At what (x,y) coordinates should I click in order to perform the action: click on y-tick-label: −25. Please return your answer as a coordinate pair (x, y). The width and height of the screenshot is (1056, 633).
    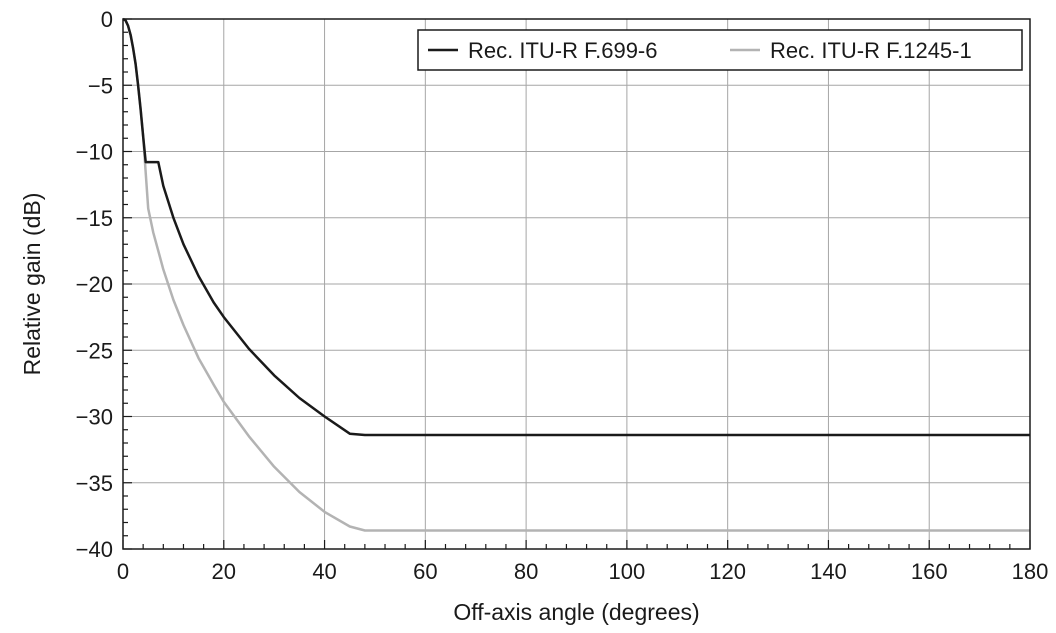
    Looking at the image, I should click on (94, 350).